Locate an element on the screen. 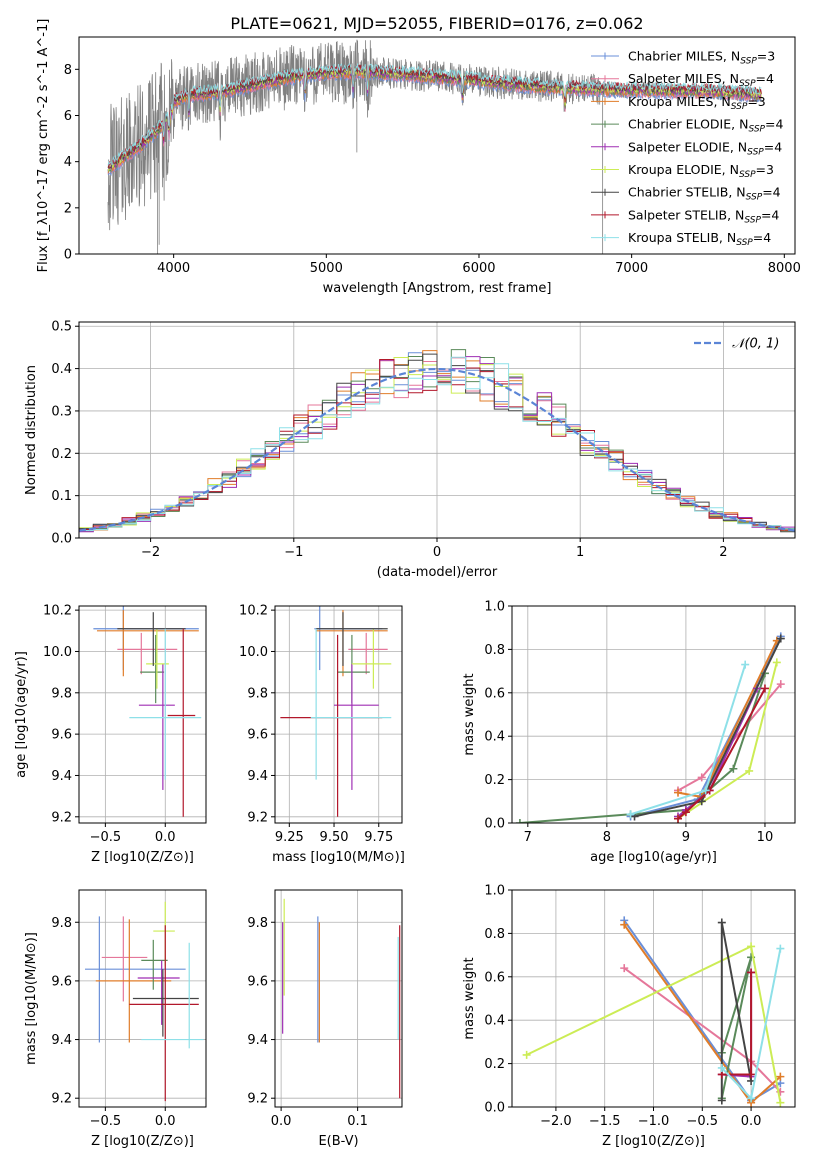  legend-label: Chabrier ELODIE, NSSP=4 is located at coordinates (705, 126).